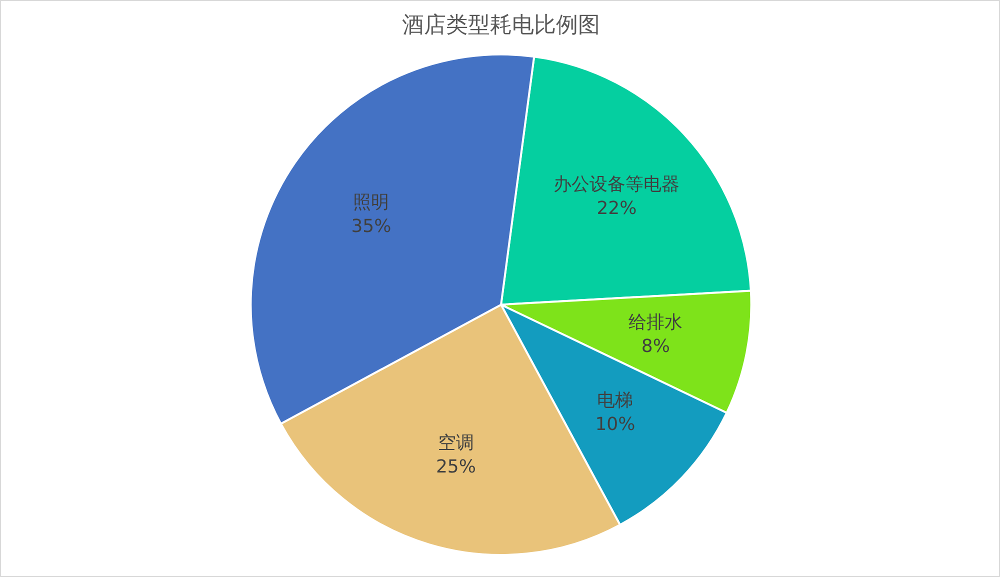  Describe the element at coordinates (456, 443) in the screenshot. I see `slice-label: 空调` at that location.